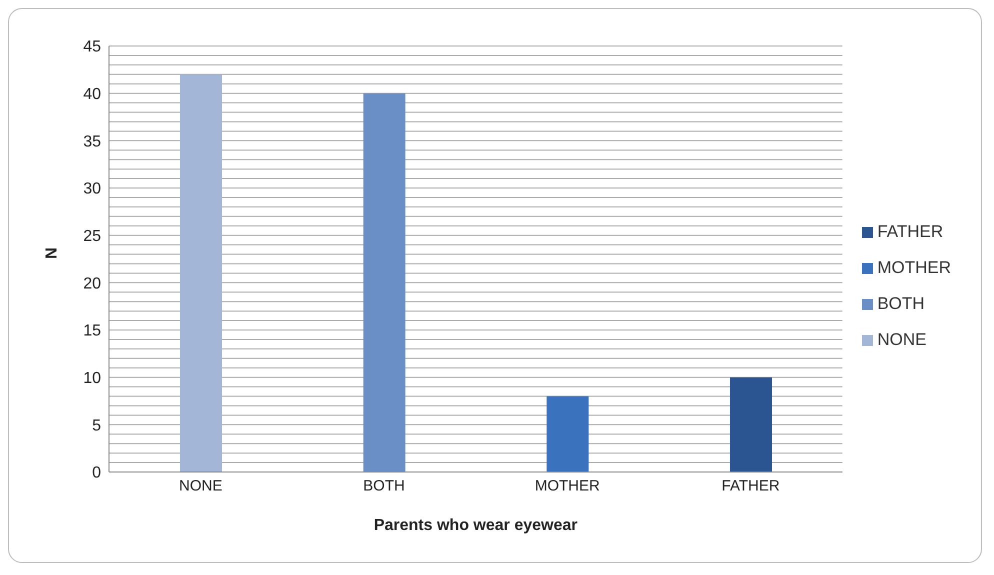 The image size is (994, 575). I want to click on y-tick-label: 30, so click(92, 189).